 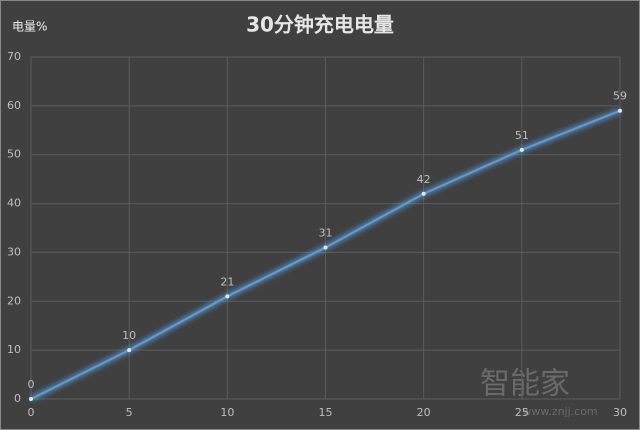 What do you see at coordinates (14, 56) in the screenshot?
I see `y-tick-label: 70` at bounding box center [14, 56].